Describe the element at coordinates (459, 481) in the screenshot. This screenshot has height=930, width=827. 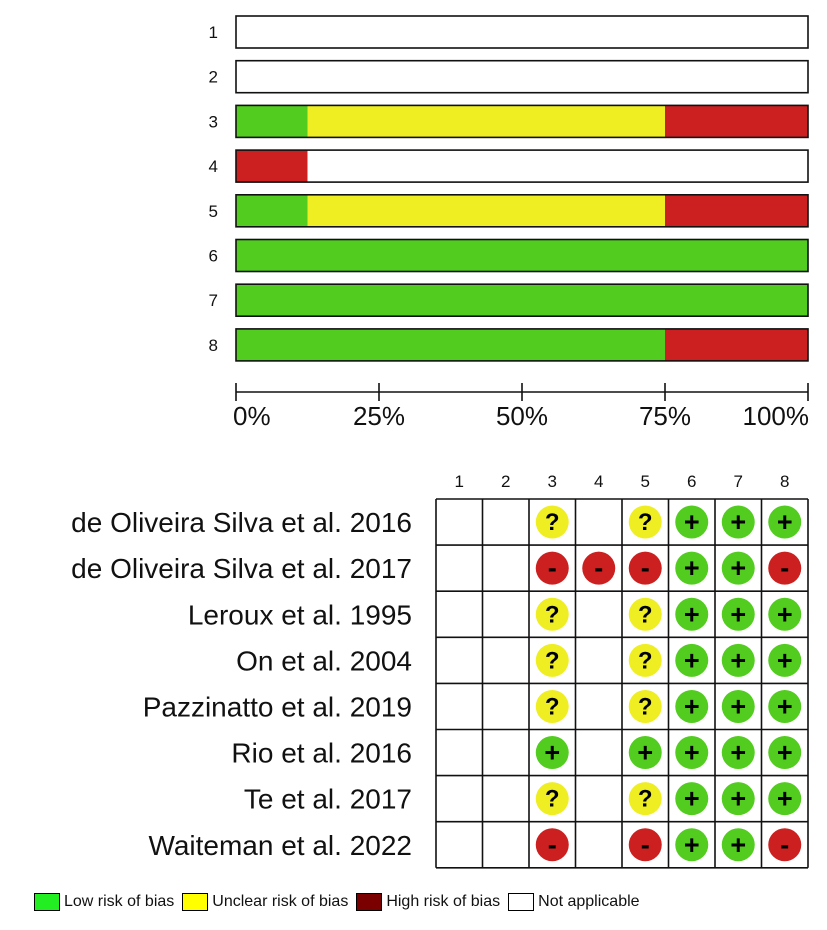
I see `column-header: 1` at that location.